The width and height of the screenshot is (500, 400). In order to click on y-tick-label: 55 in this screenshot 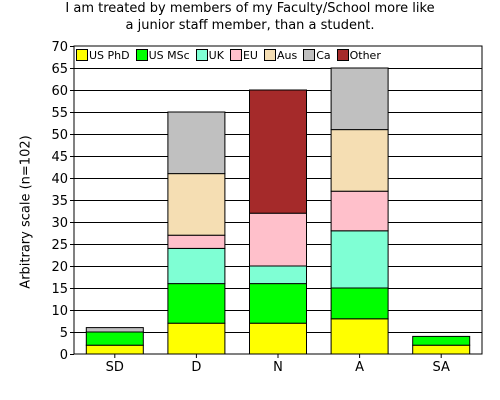, I will do `click(59, 113)`.